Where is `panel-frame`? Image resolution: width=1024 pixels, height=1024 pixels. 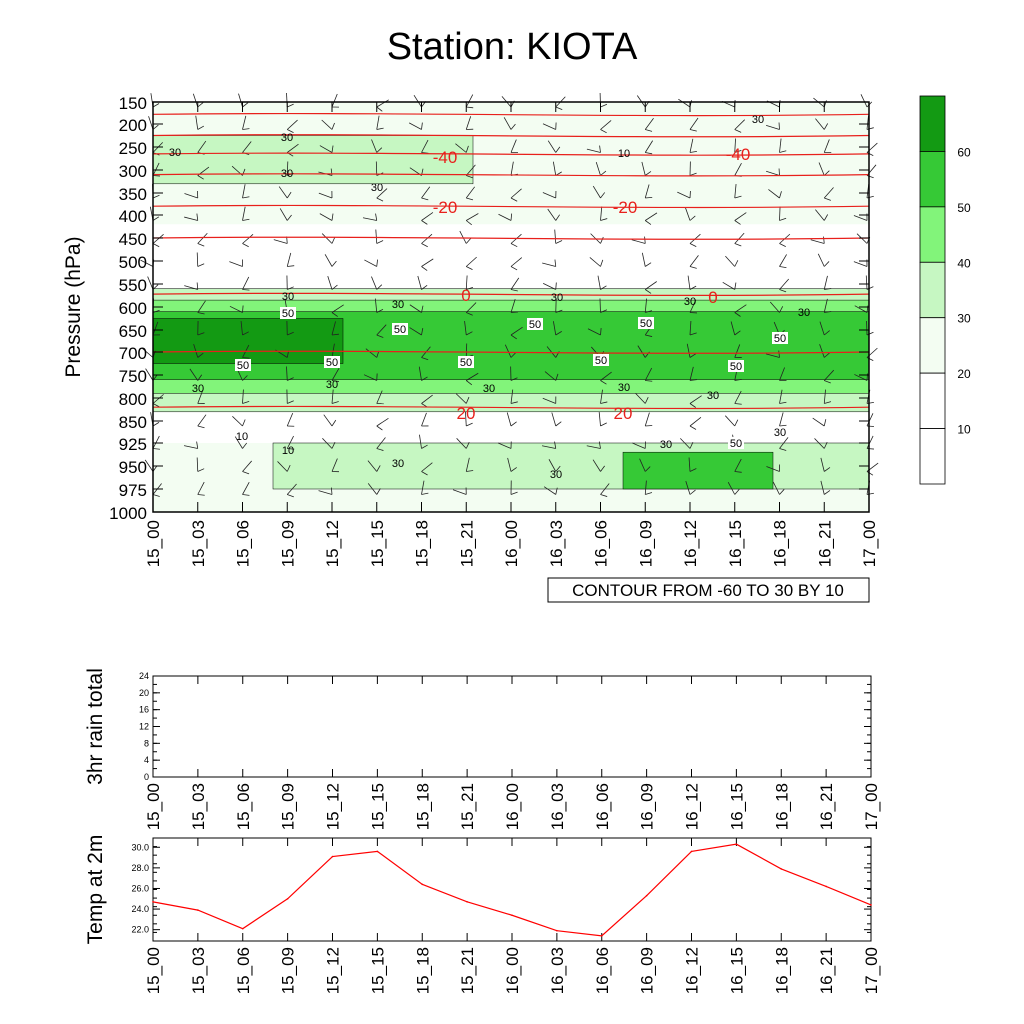
panel-frame is located at coordinates (512, 726).